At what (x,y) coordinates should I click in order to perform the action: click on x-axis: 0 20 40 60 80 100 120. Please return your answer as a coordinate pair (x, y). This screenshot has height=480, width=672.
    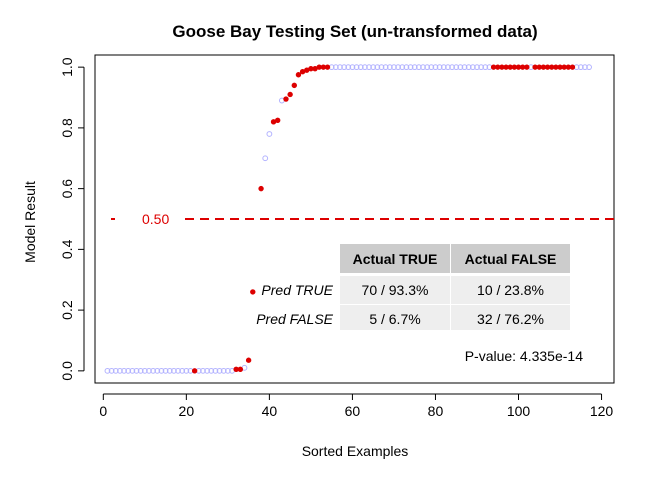
    Looking at the image, I should click on (356, 406).